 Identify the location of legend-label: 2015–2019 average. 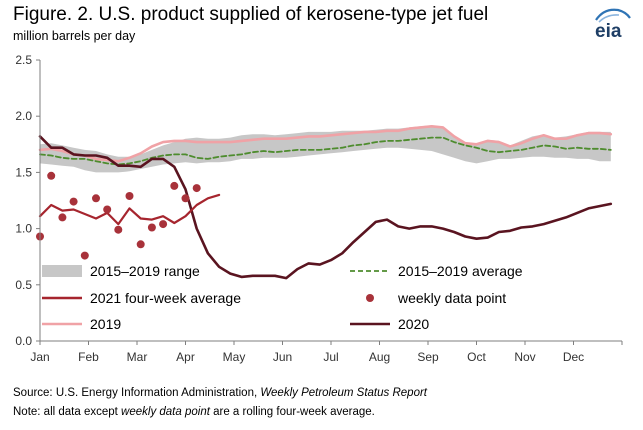
(460, 271).